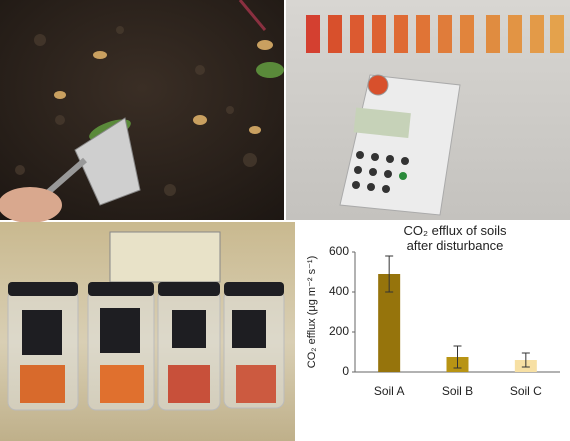  I want to click on y-tick-label: 200, so click(339, 331).